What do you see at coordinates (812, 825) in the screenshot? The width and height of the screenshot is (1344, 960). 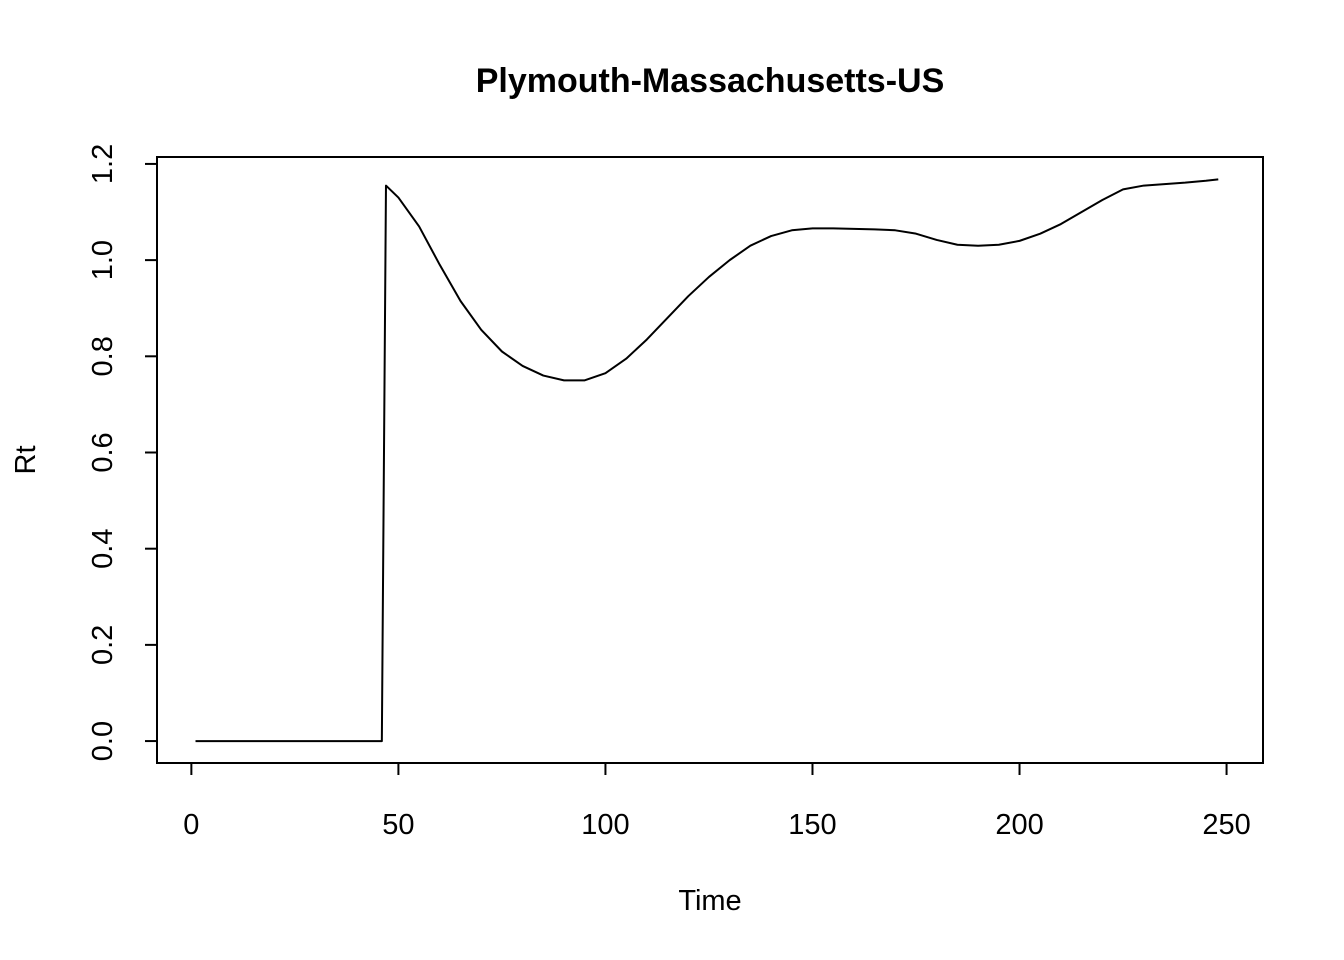 I see `x-tick-label: 150` at bounding box center [812, 825].